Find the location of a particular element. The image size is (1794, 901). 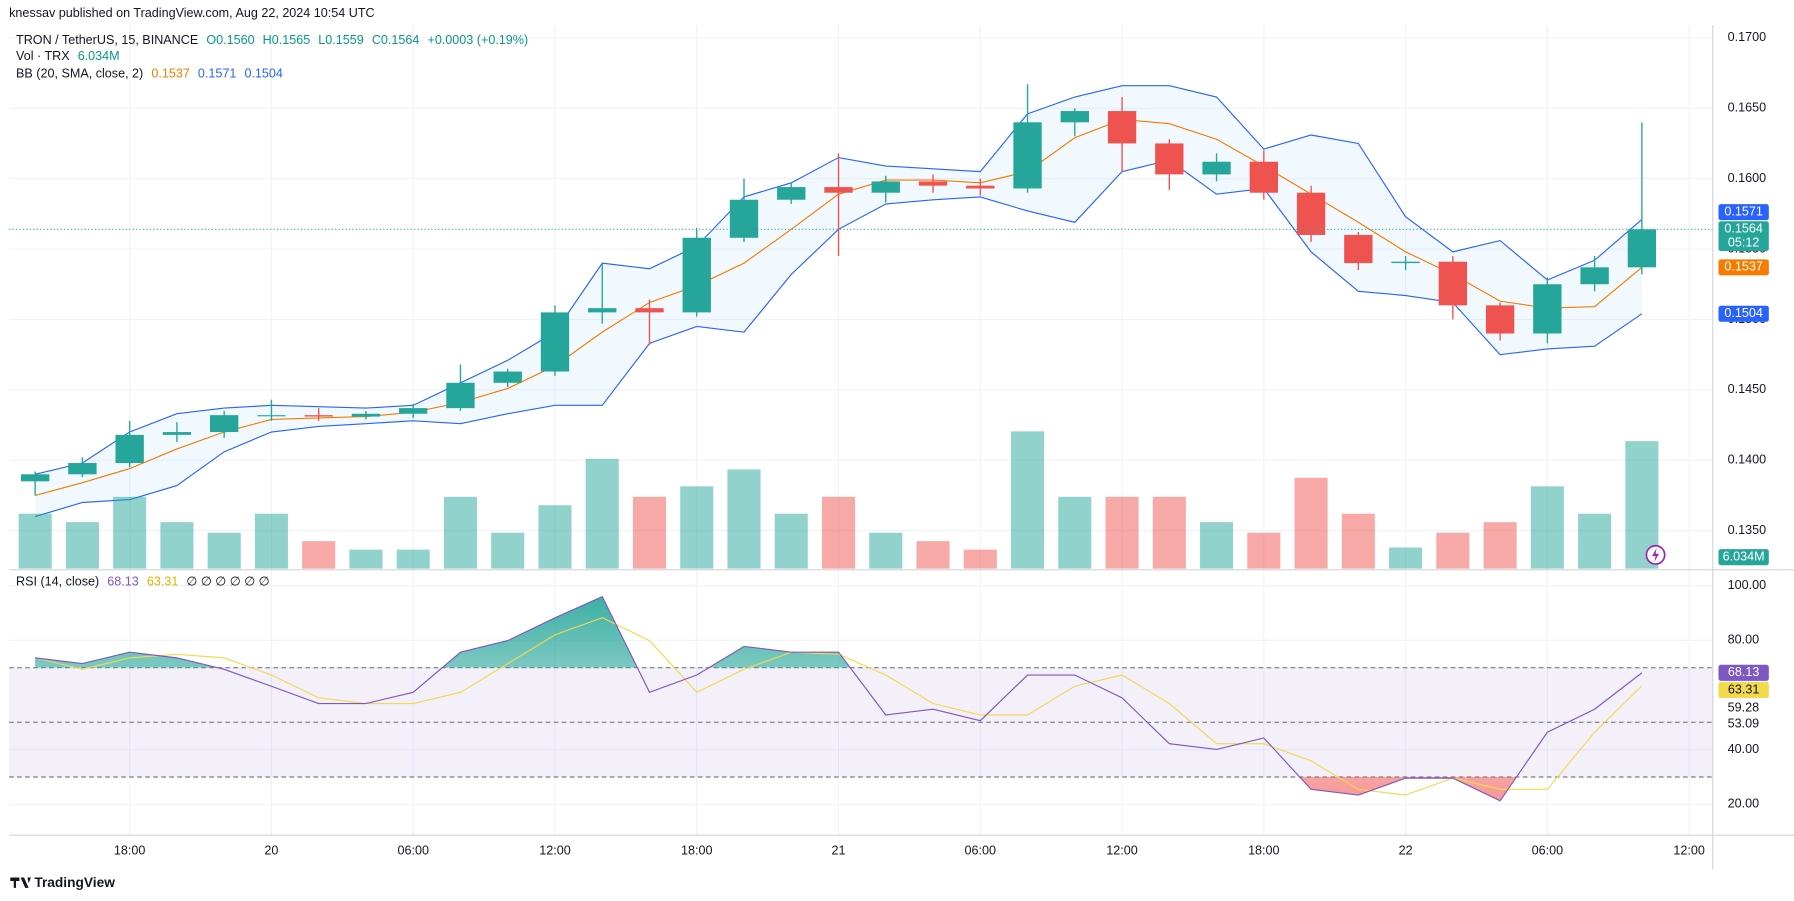

rsi-value: 68.13 is located at coordinates (122, 582).